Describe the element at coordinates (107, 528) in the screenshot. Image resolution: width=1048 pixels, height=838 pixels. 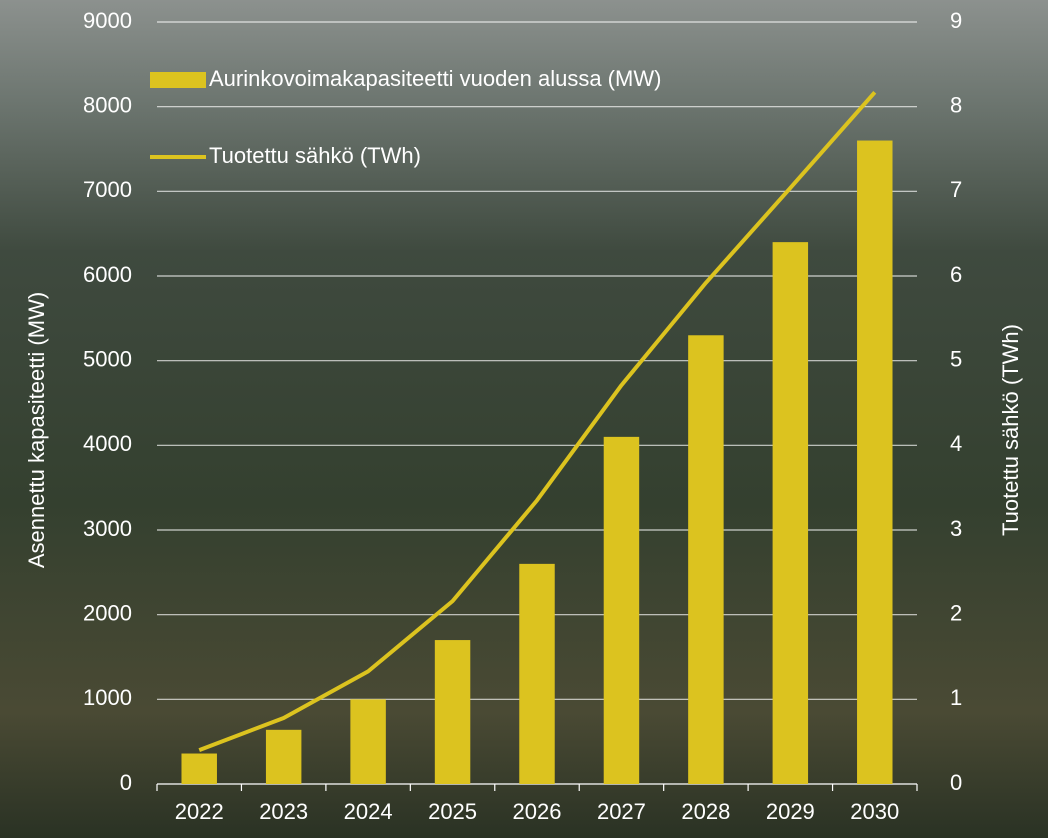
I see `y-tick-label: 3000` at that location.